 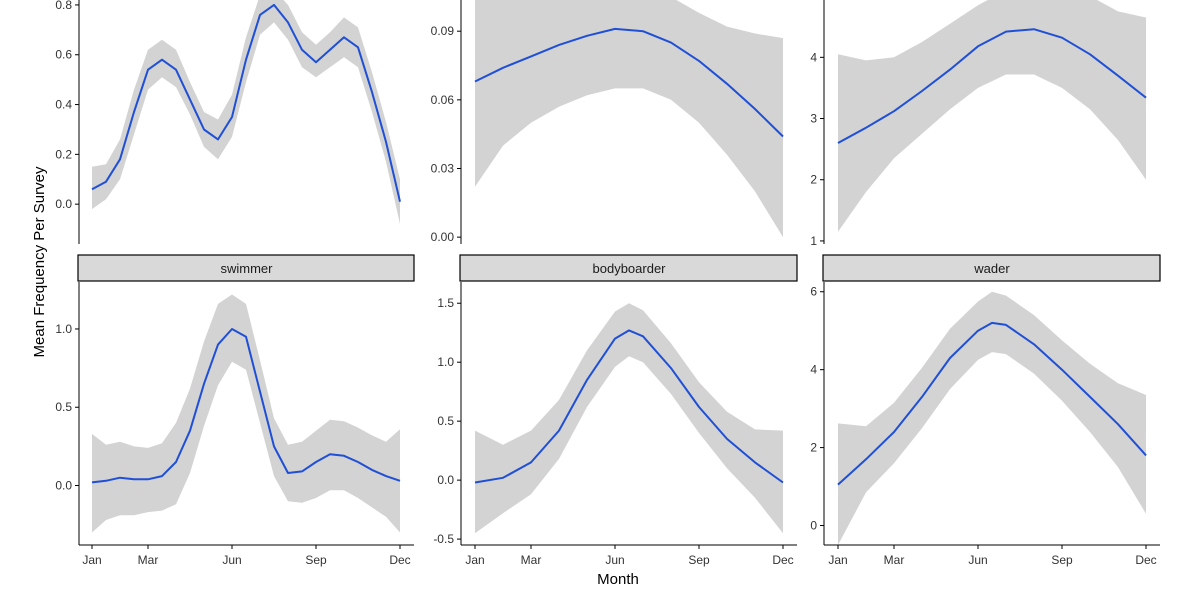 What do you see at coordinates (445, 303) in the screenshot?
I see `y-tick-label: 1.5` at bounding box center [445, 303].